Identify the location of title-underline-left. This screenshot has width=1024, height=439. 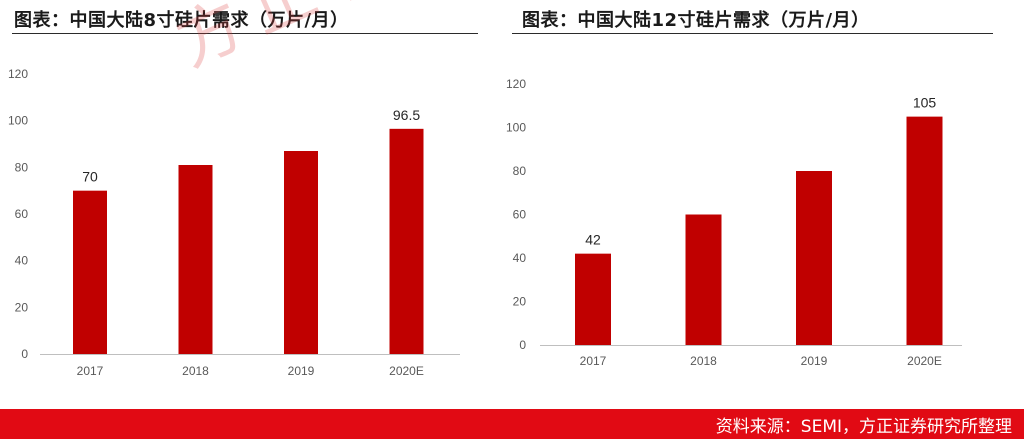
(245, 33).